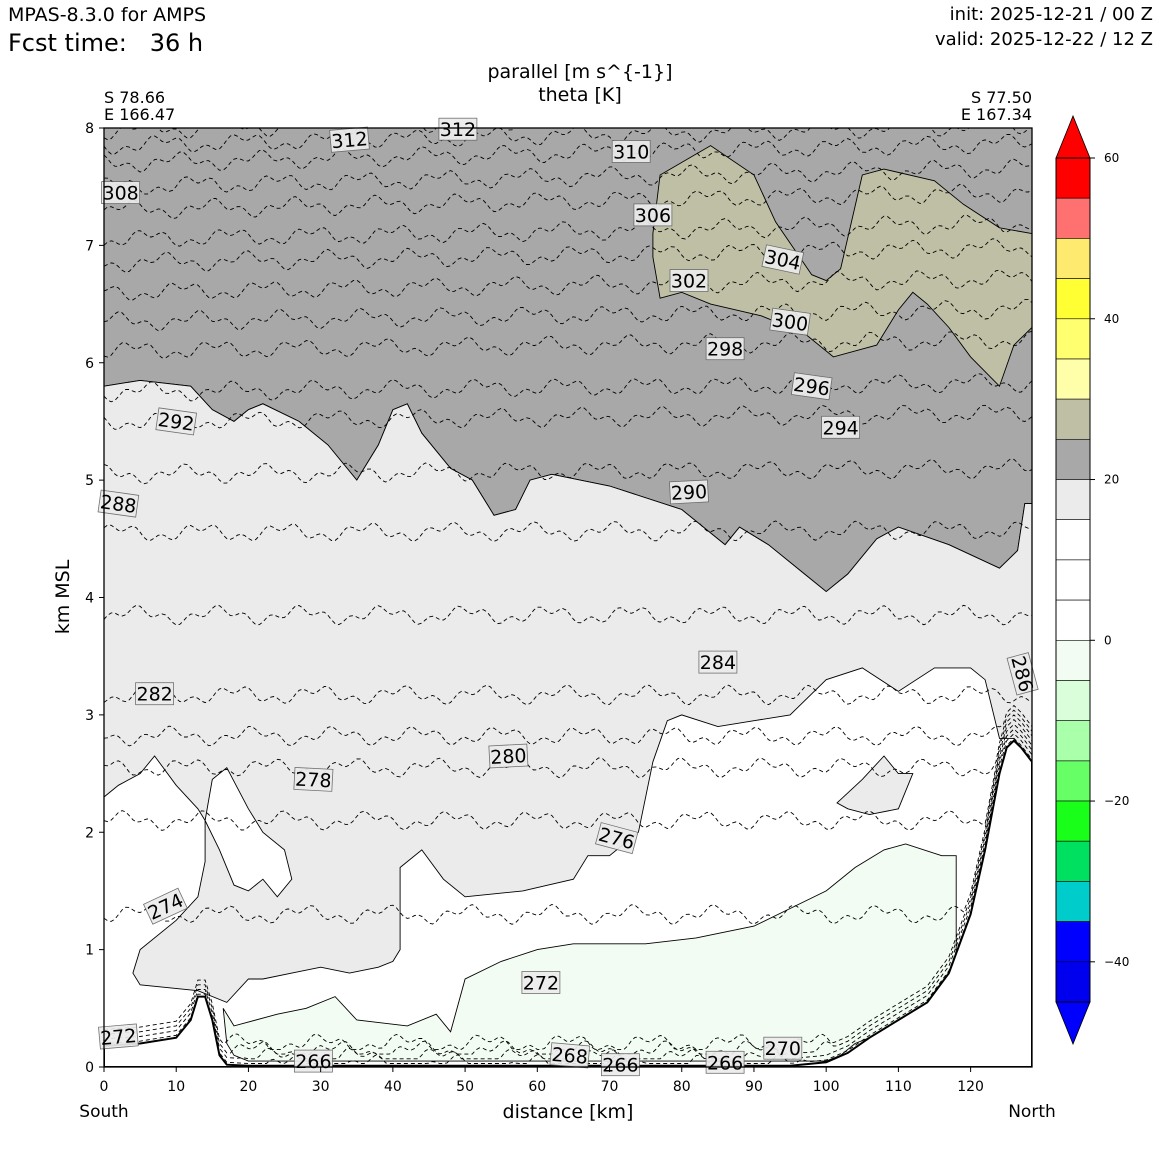 Image resolution: width=1160 pixels, height=1160 pixels. I want to click on y-tick-label: 8, so click(89, 129).